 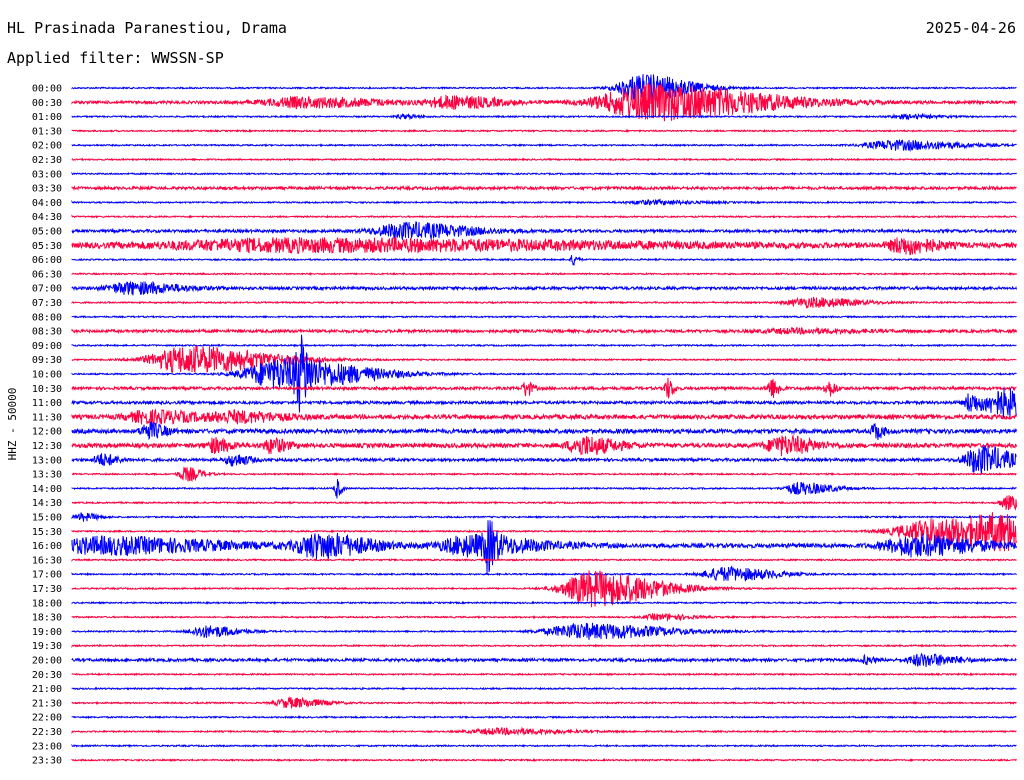 I want to click on time-tick-label: 16:30, so click(x=47, y=560).